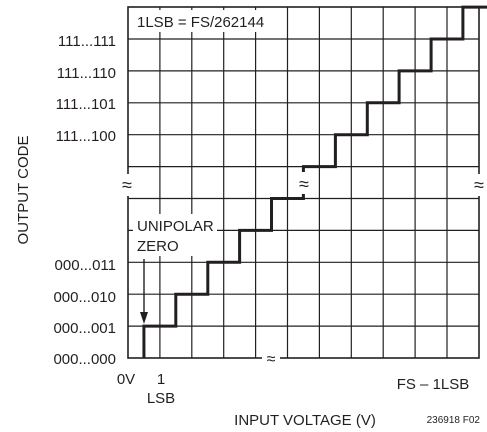 This screenshot has width=487, height=432. Describe the element at coordinates (158, 246) in the screenshot. I see `unipolar-zero-label-bottom: ZERO` at that location.